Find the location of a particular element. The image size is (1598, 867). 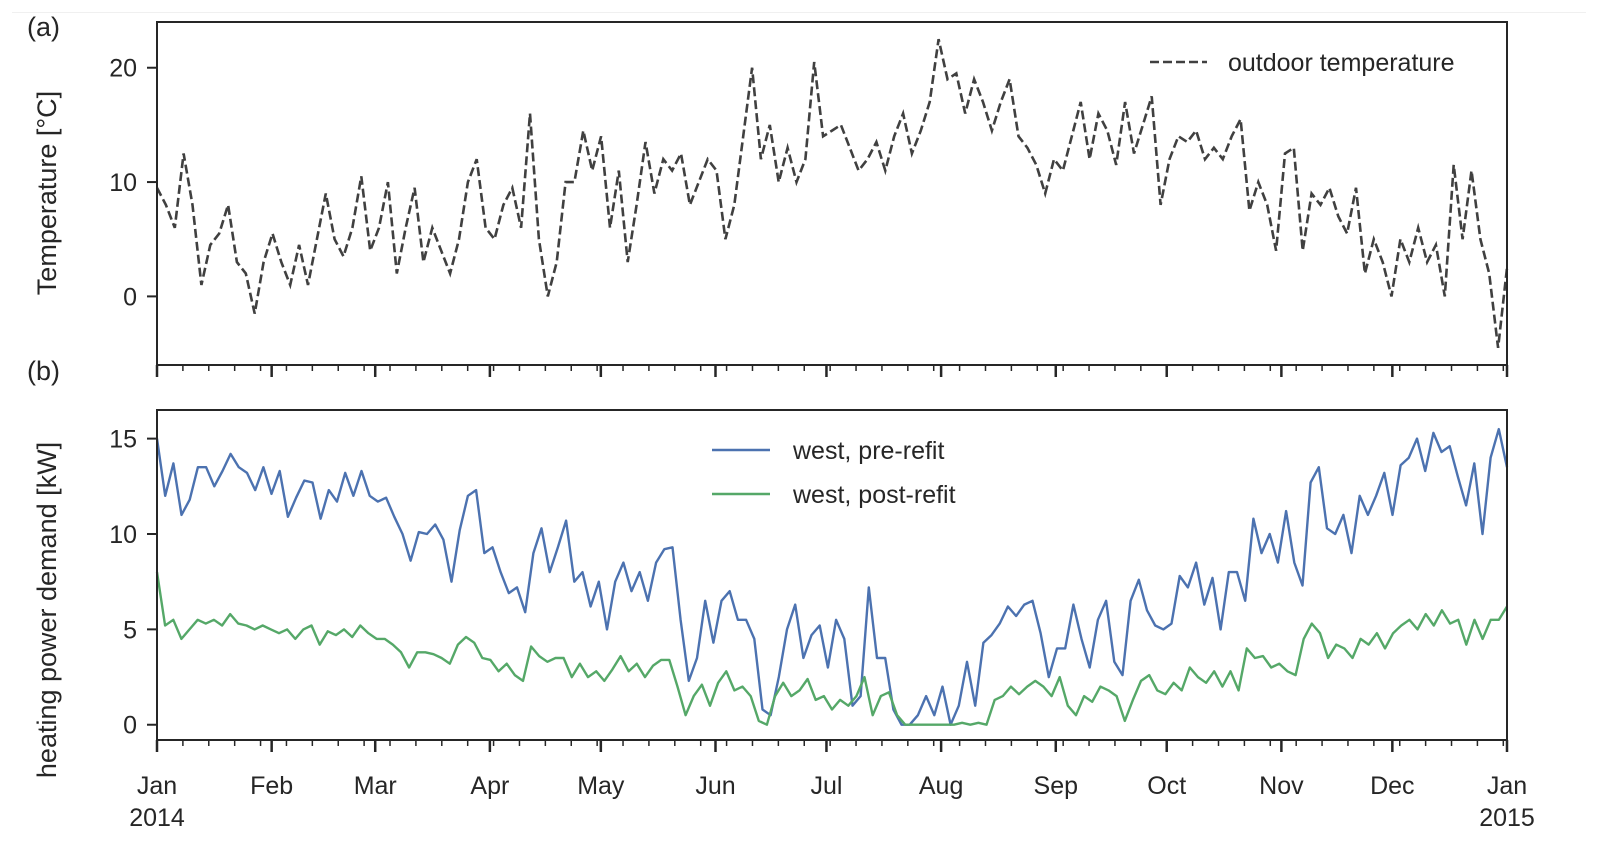

legend-label-post-refit: west, post-refit is located at coordinates (874, 495).